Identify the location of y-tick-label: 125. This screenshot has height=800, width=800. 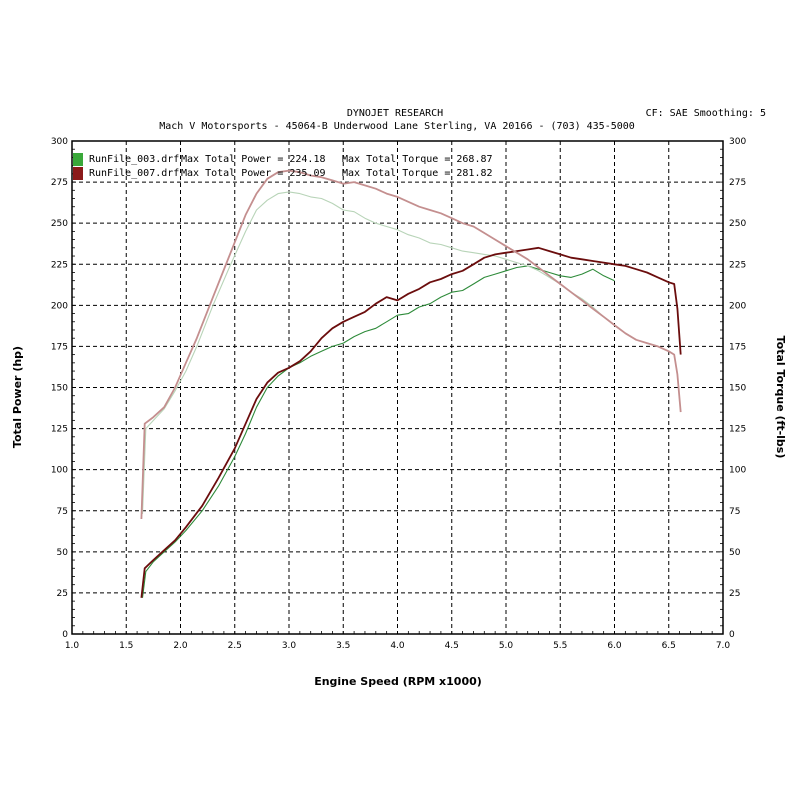
(59, 430).